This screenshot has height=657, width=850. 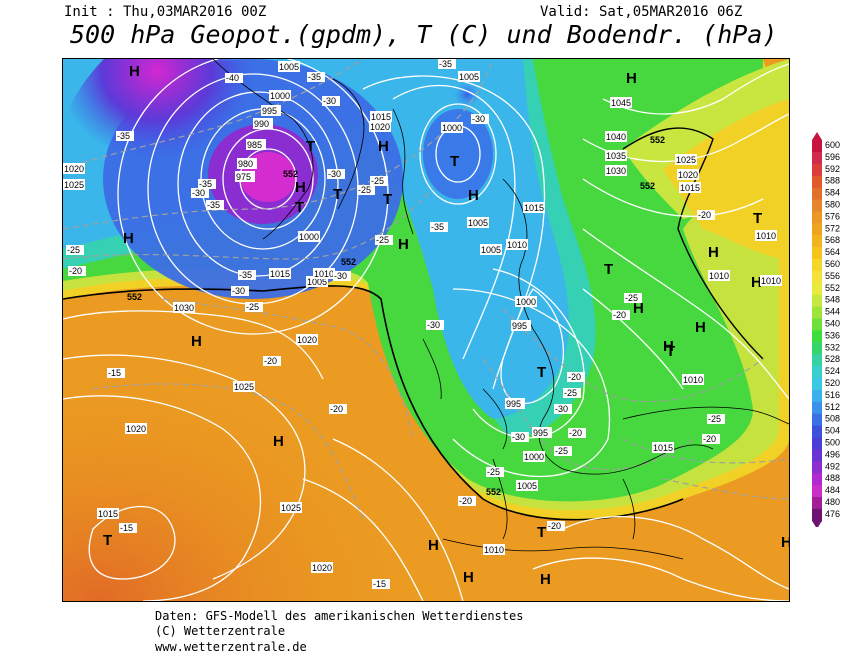 What do you see at coordinates (832, 216) in the screenshot?
I see `legend-label: 576` at bounding box center [832, 216].